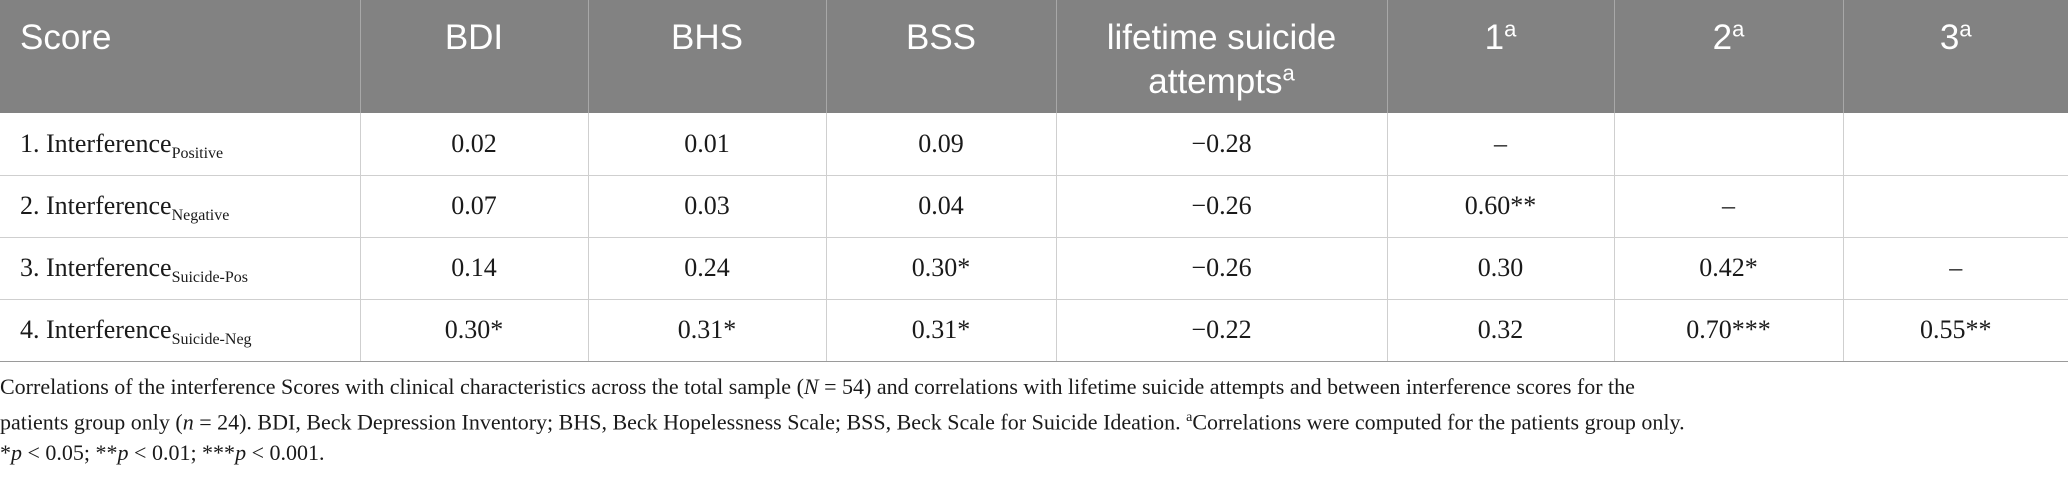 Image resolution: width=2068 pixels, height=492 pixels. I want to click on table-cell: 0.04, so click(940, 206).